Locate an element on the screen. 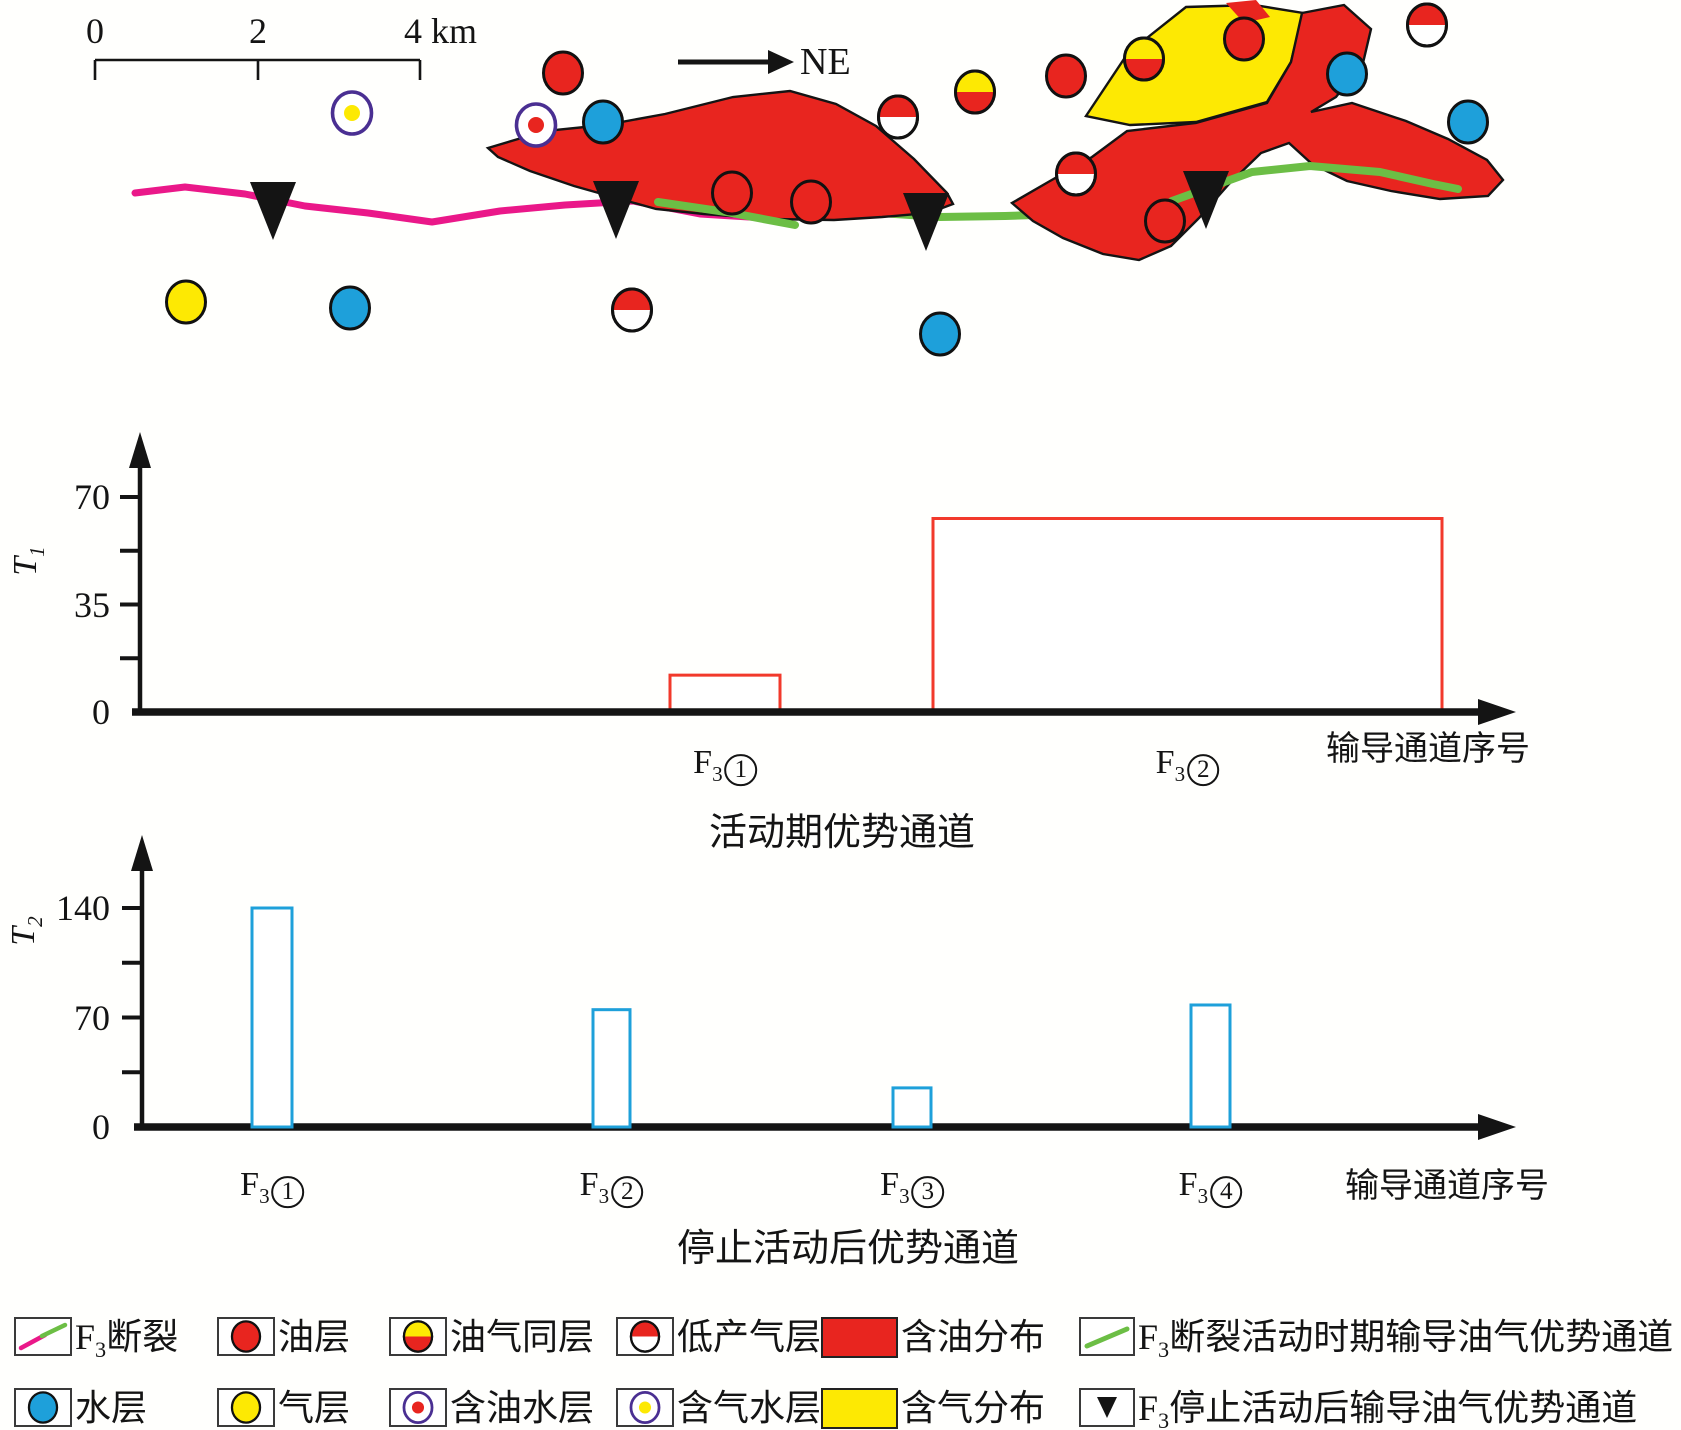 This screenshot has width=1681, height=1430. scalebar-label-4km: 4 km is located at coordinates (441, 31).